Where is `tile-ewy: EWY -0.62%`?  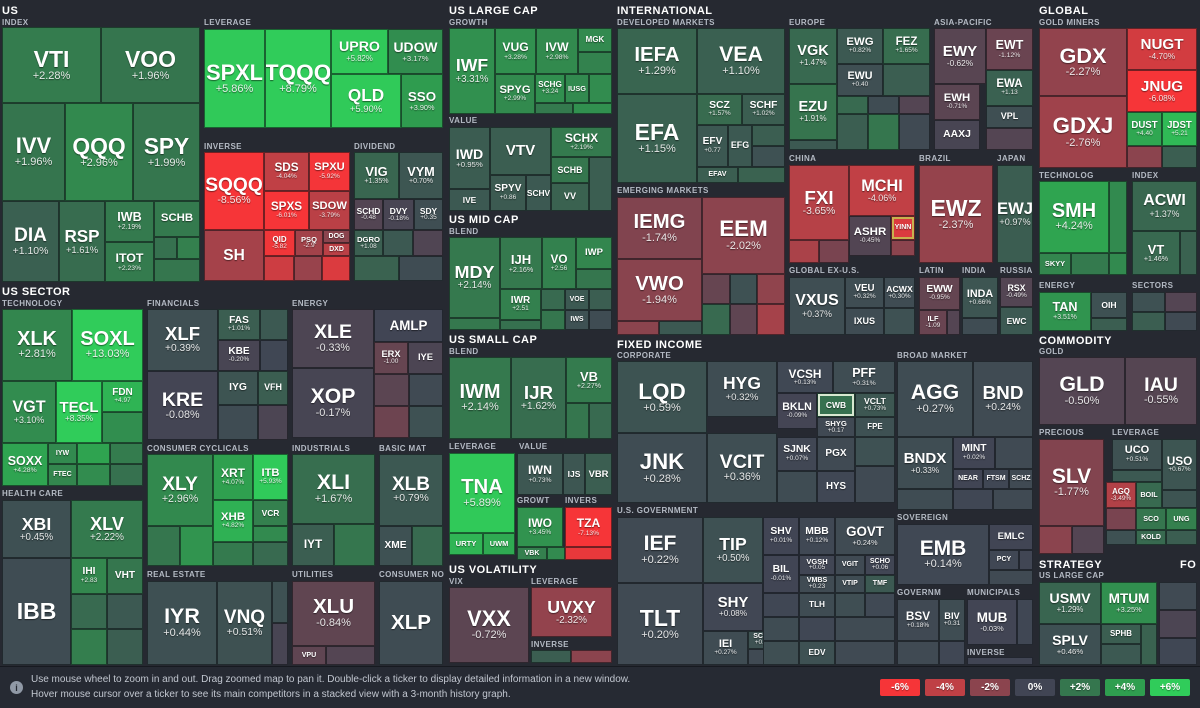 tile-ewy: EWY -0.62% is located at coordinates (960, 56).